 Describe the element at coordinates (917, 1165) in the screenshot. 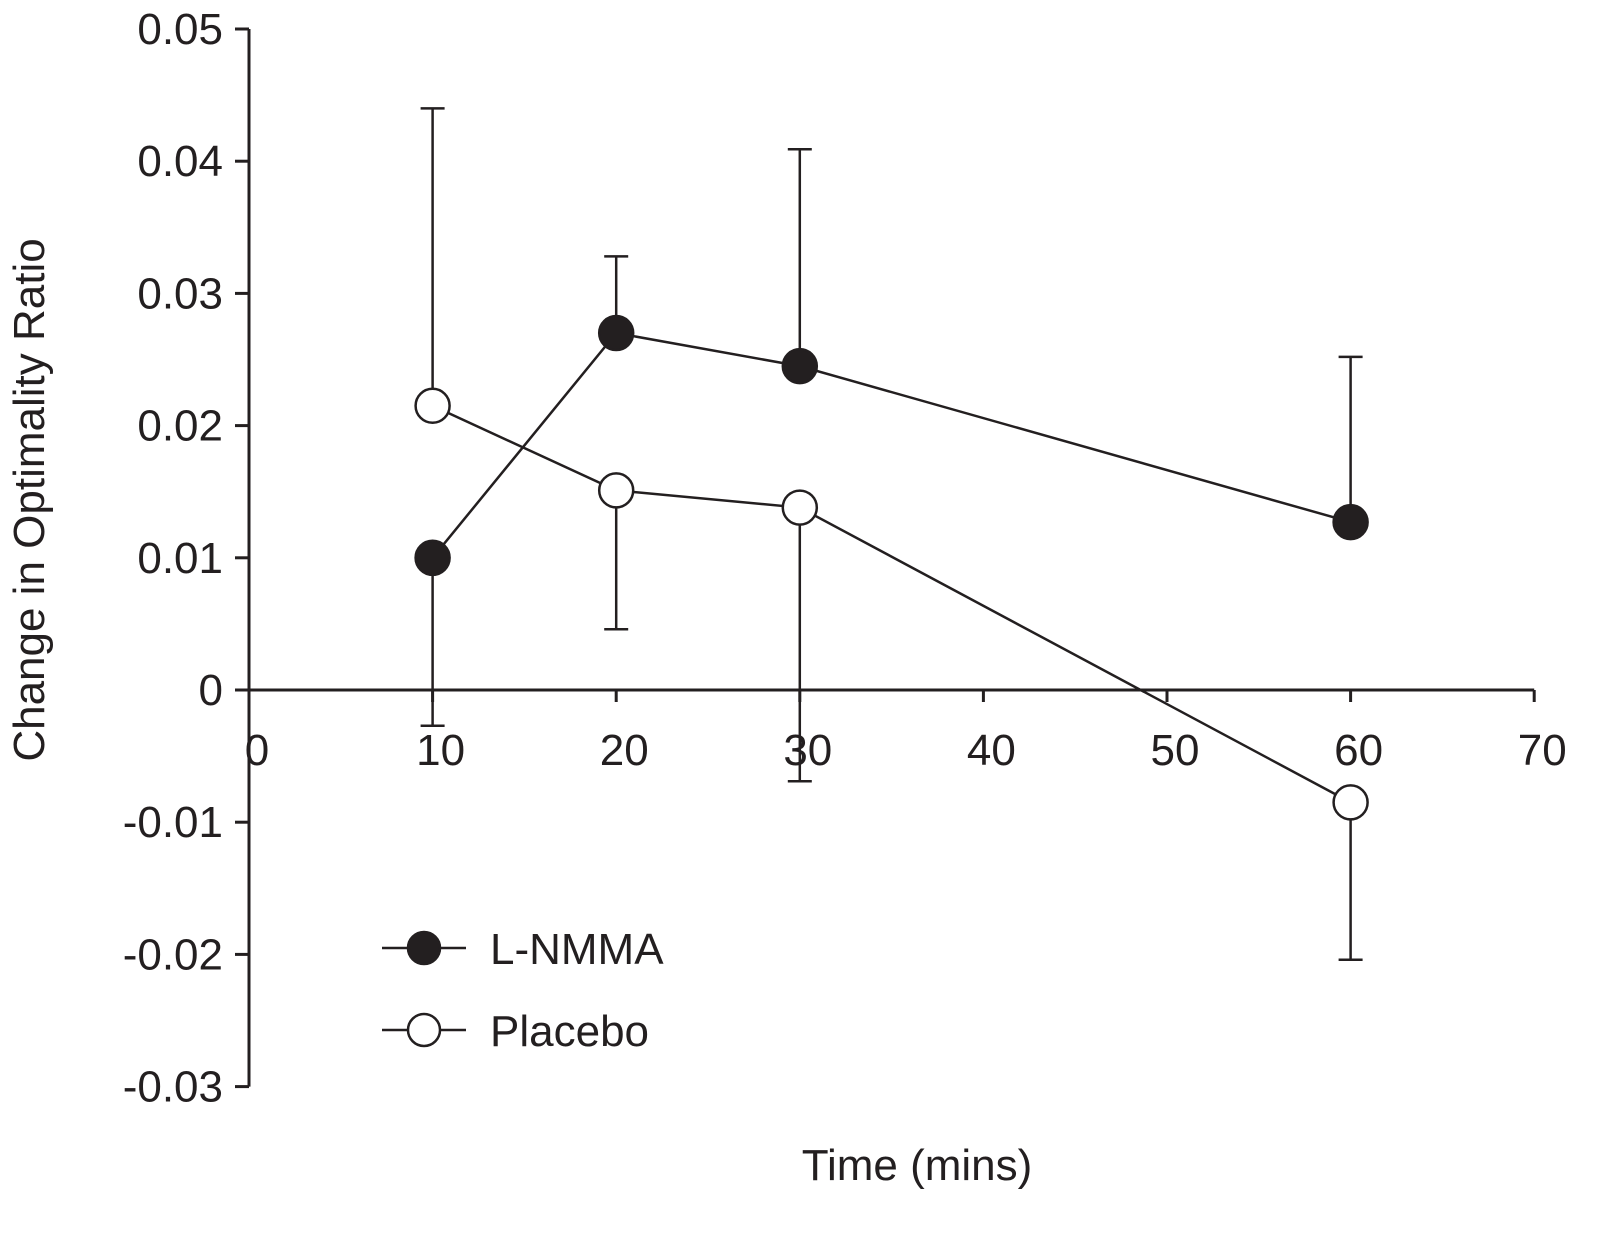

I see `x-axis-title: Time (mins)` at that location.